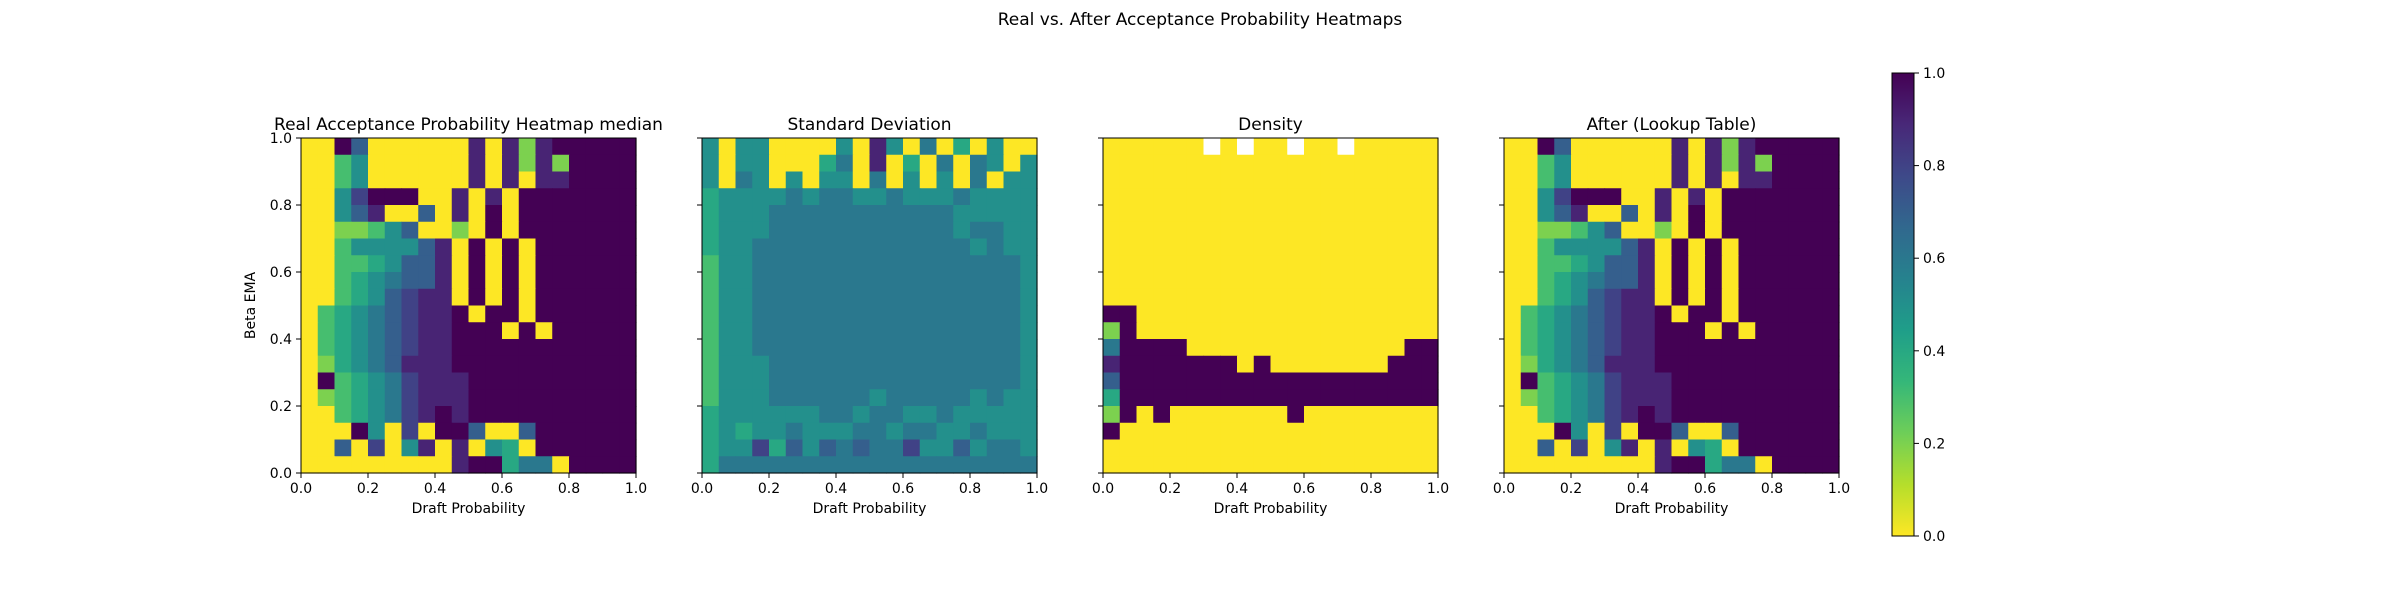  What do you see at coordinates (1037, 489) in the screenshot?
I see `x-tick-label: 1.0` at bounding box center [1037, 489].